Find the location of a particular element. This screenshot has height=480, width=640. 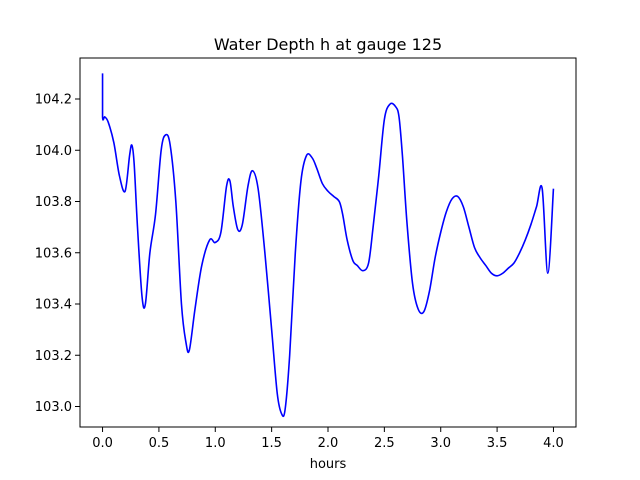

x-tick-label: 0.0 is located at coordinates (102, 443).